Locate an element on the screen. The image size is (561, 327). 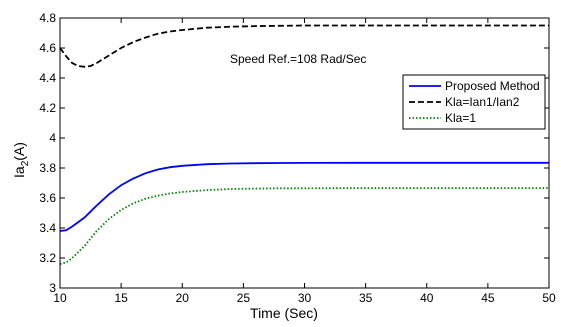
y-tick-label: 4.8 is located at coordinates (47, 18).